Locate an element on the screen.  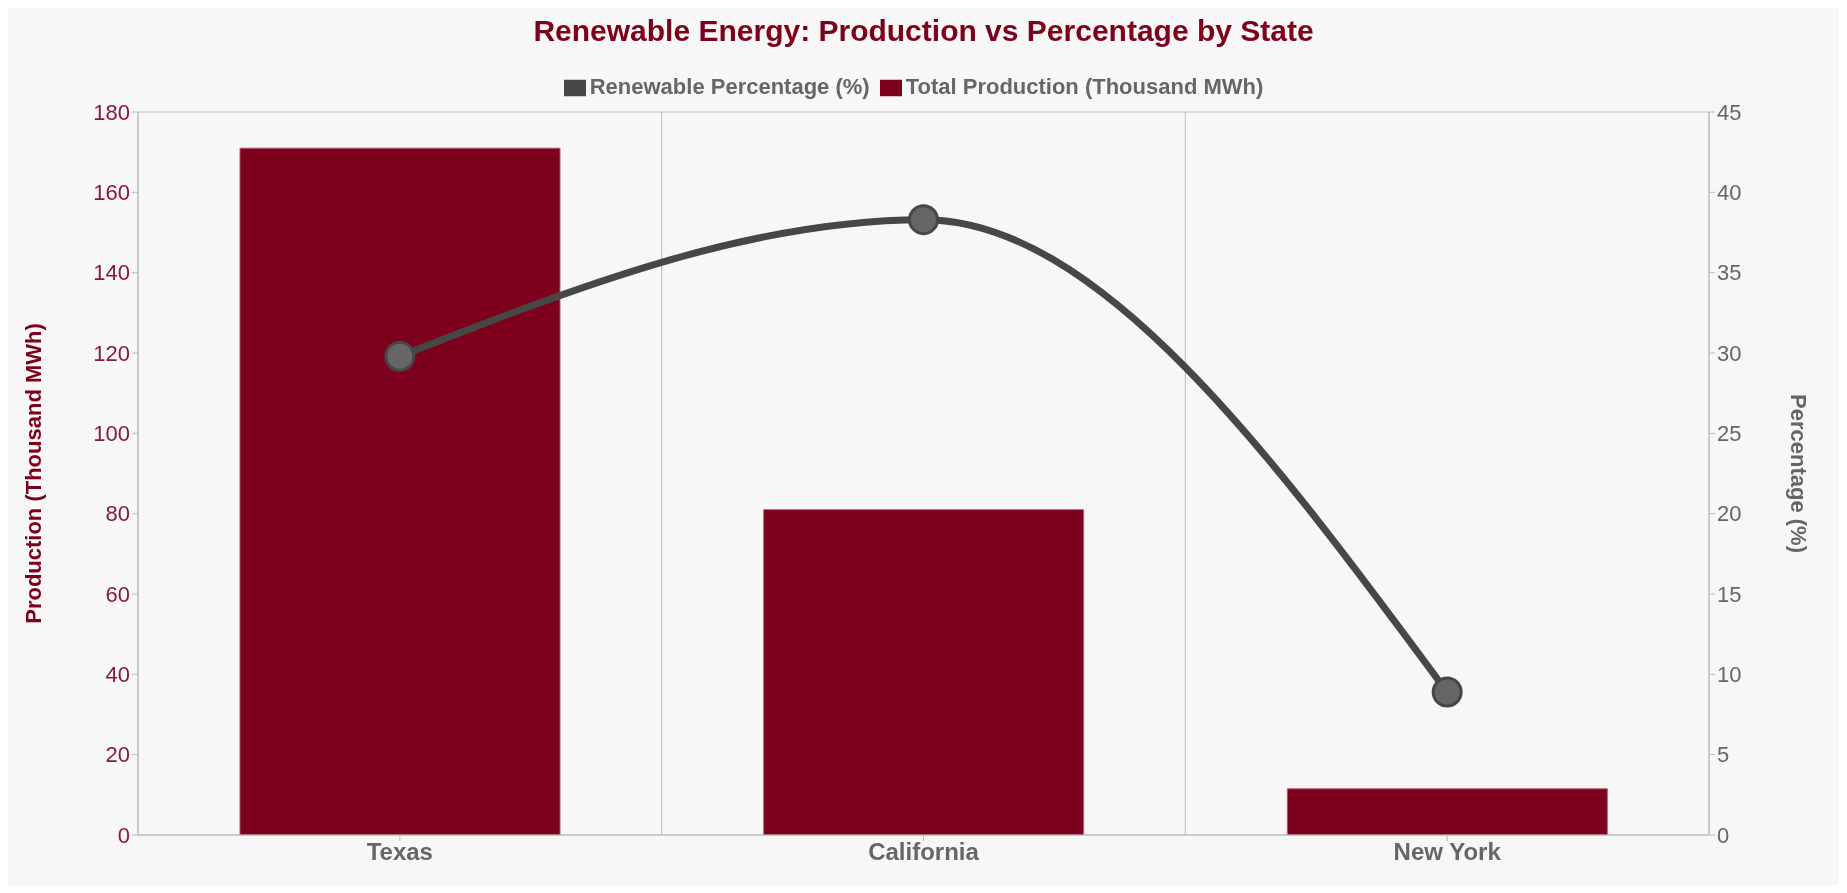
y2-tick-label: 35 is located at coordinates (1729, 273).